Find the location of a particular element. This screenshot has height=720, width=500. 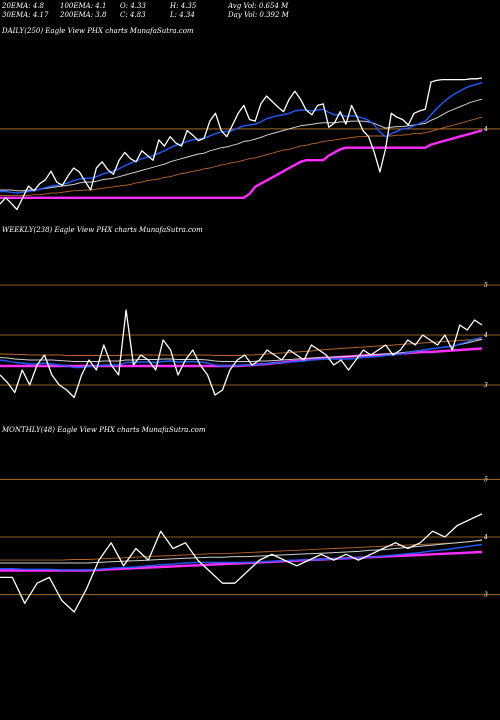

daily-ema-slow-line is located at coordinates (241, 156).